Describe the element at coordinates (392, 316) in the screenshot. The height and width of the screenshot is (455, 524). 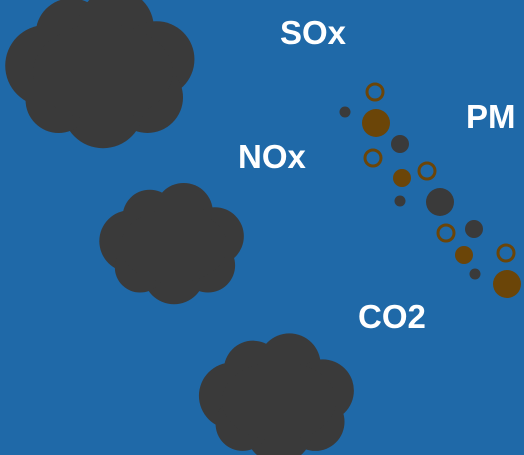
I see `co2-label: CO2` at that location.